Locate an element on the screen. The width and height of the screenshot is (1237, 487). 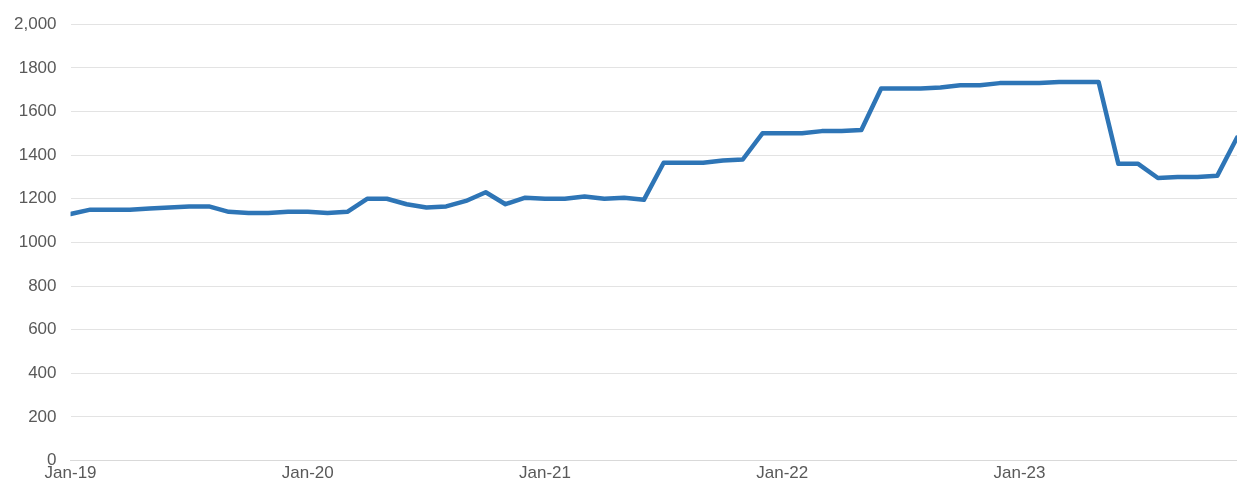
y-tick-label: 600 is located at coordinates (42, 329).